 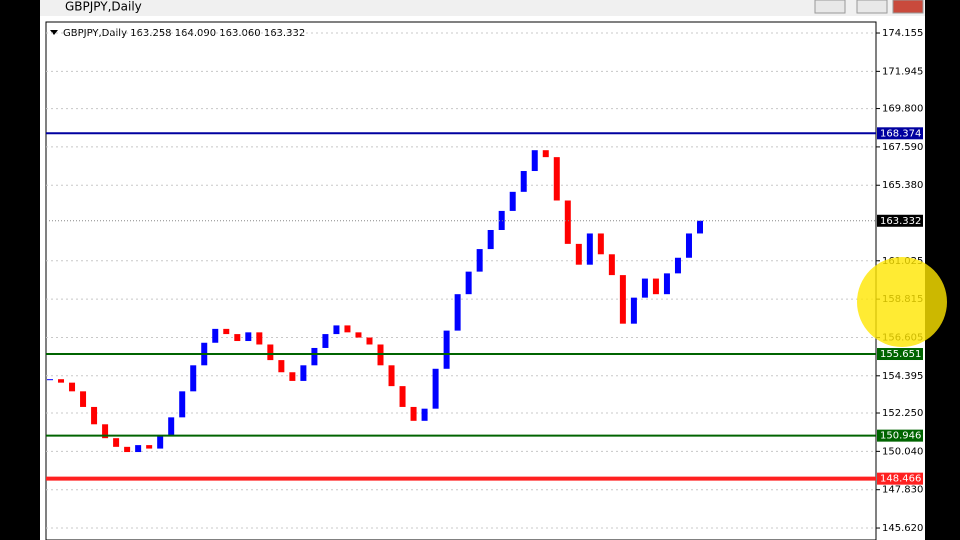 I want to click on level-label: 148.466, so click(x=900, y=479).